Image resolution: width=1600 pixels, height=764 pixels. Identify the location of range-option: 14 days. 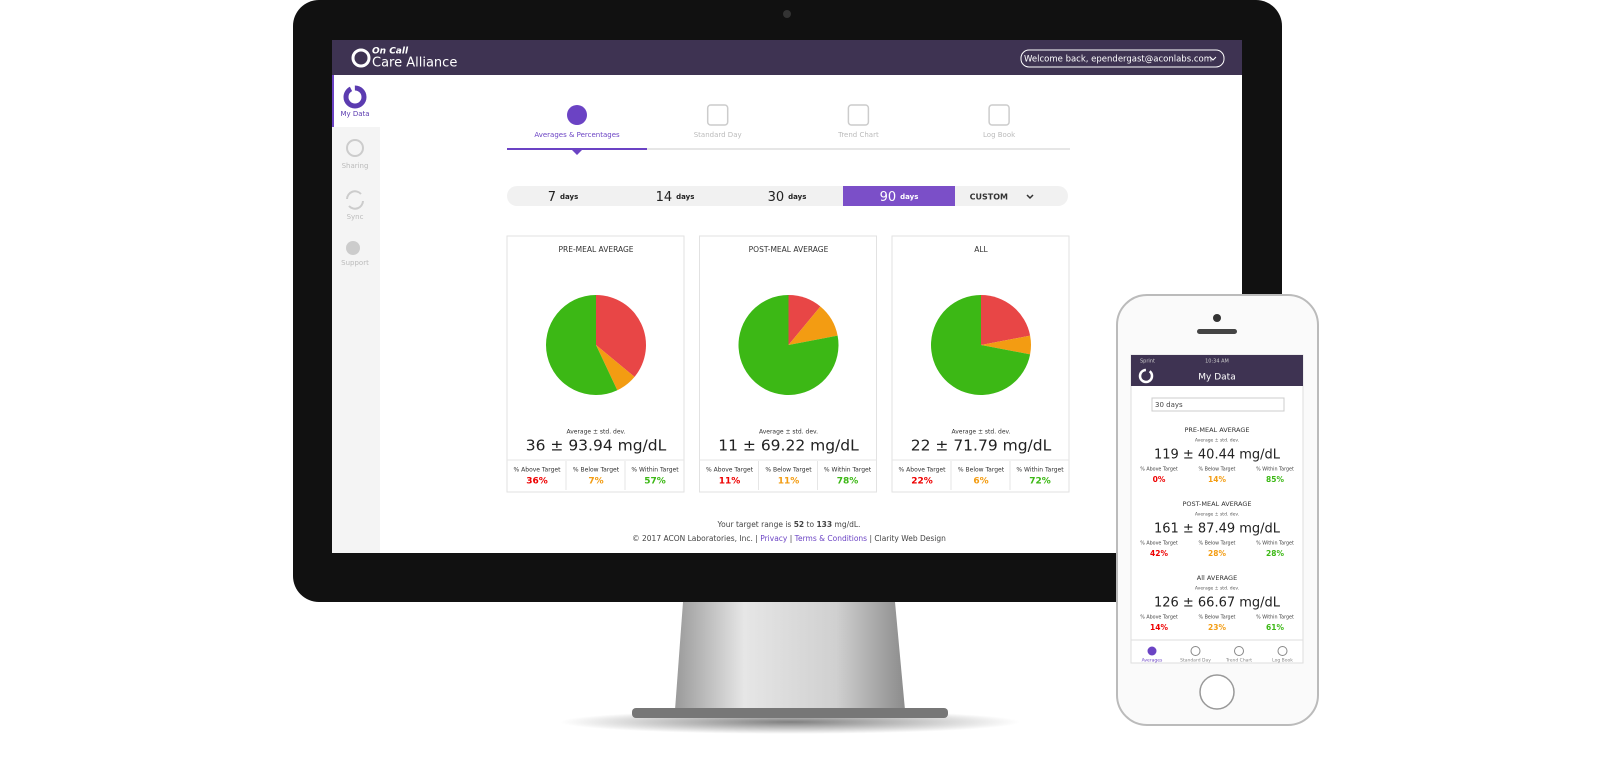
(675, 197).